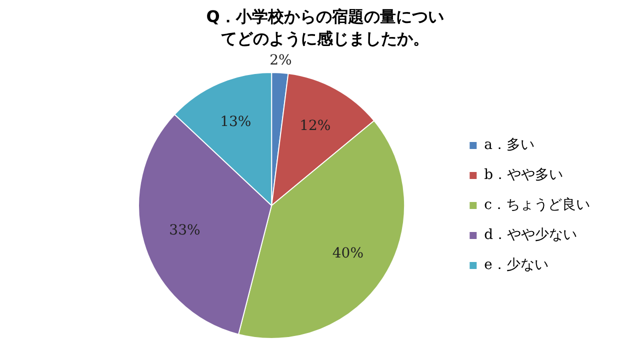  What do you see at coordinates (531, 235) in the screenshot?
I see `legend-label: d．やや少ない` at bounding box center [531, 235].